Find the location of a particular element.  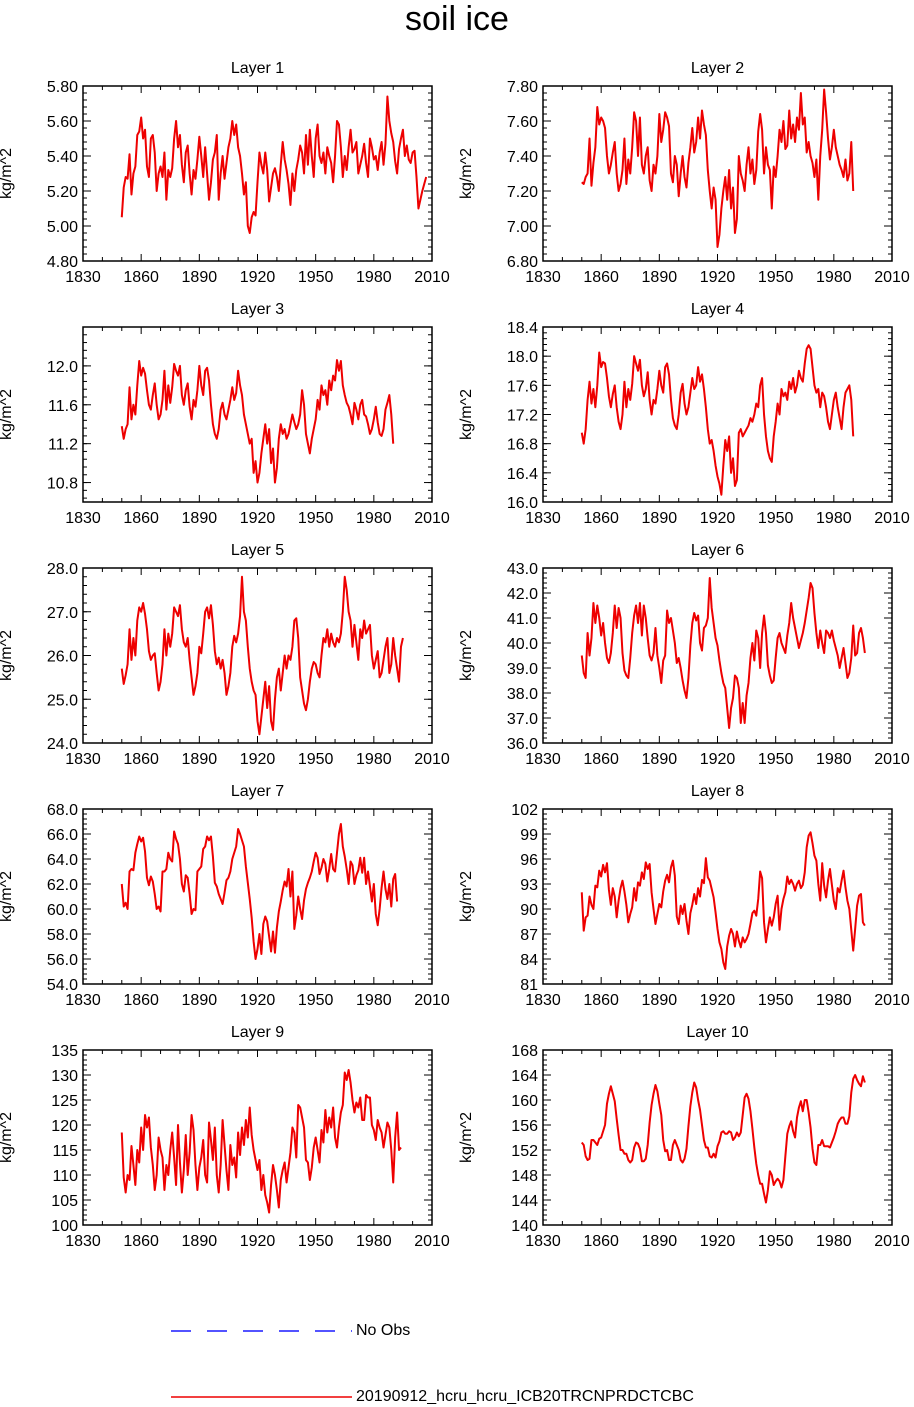

y-tick-label: 81 is located at coordinates (529, 985).